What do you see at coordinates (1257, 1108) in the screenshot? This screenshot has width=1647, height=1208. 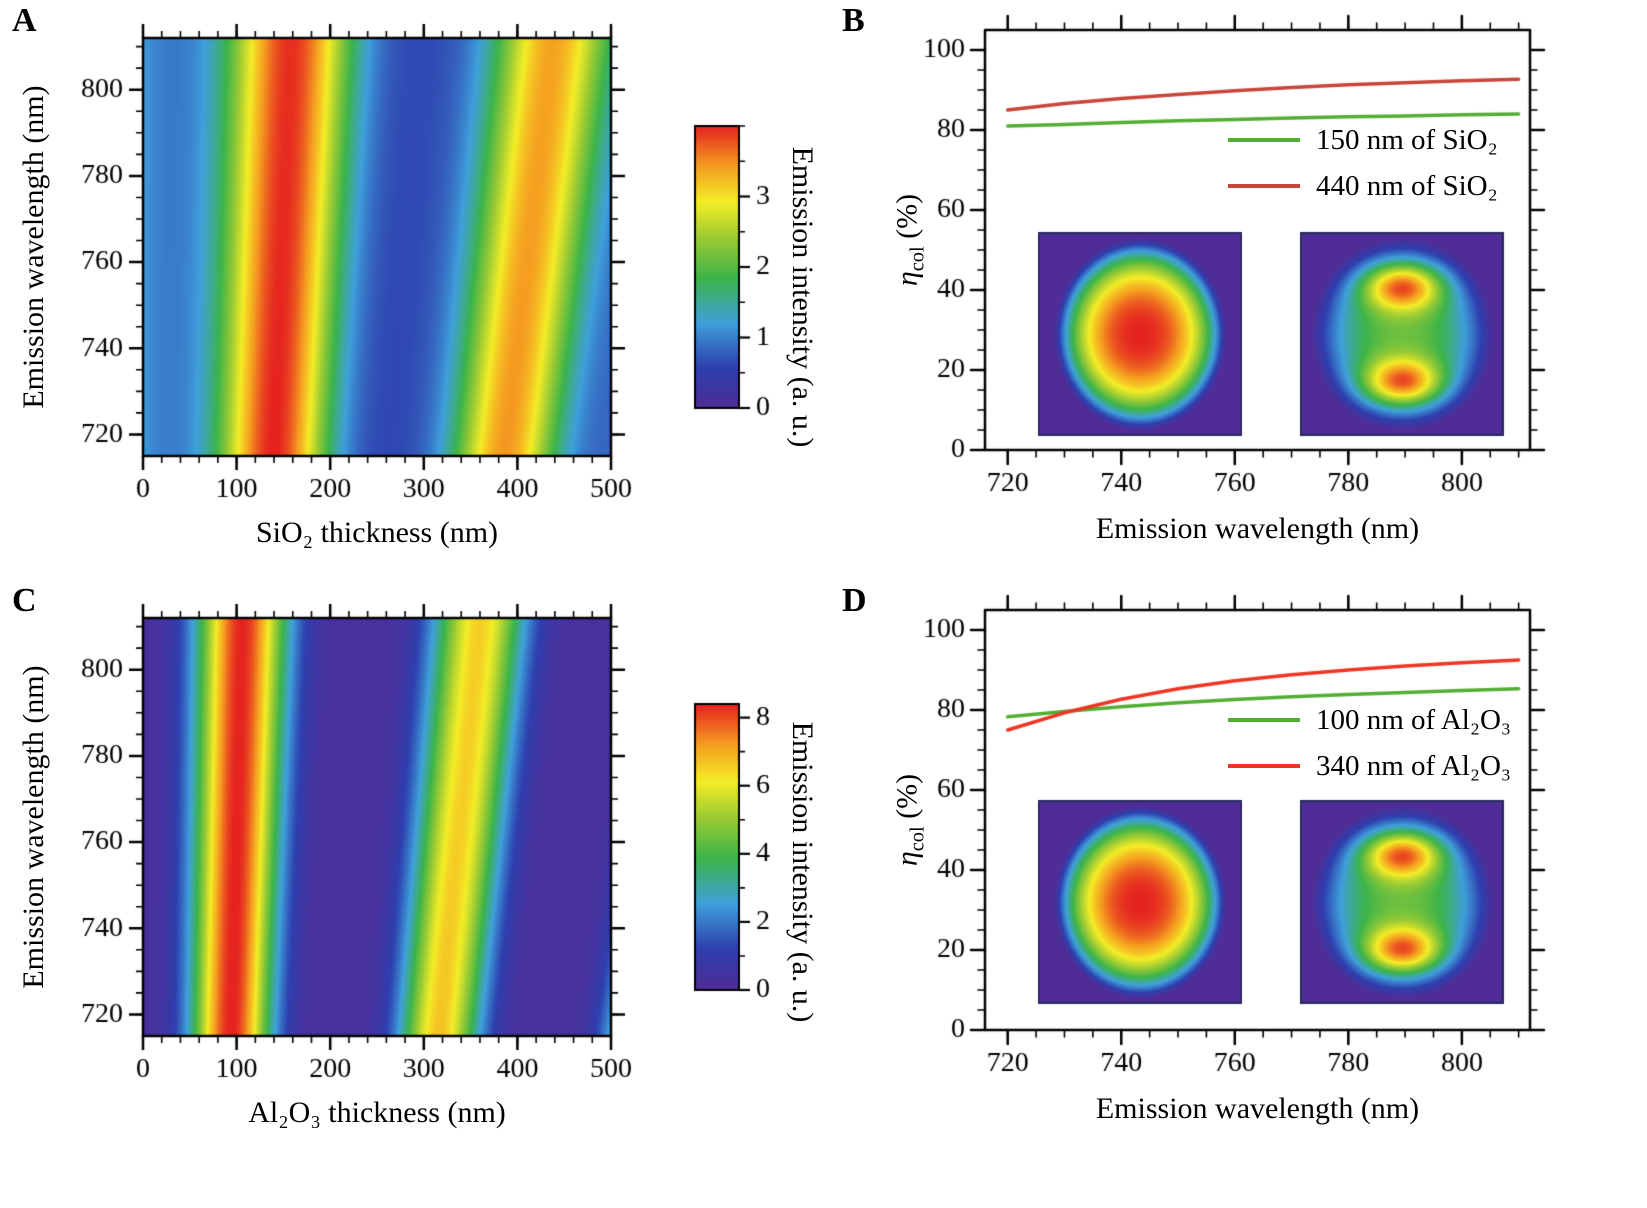 I see `xlabel-d: Emission wavelength (nm)` at bounding box center [1257, 1108].